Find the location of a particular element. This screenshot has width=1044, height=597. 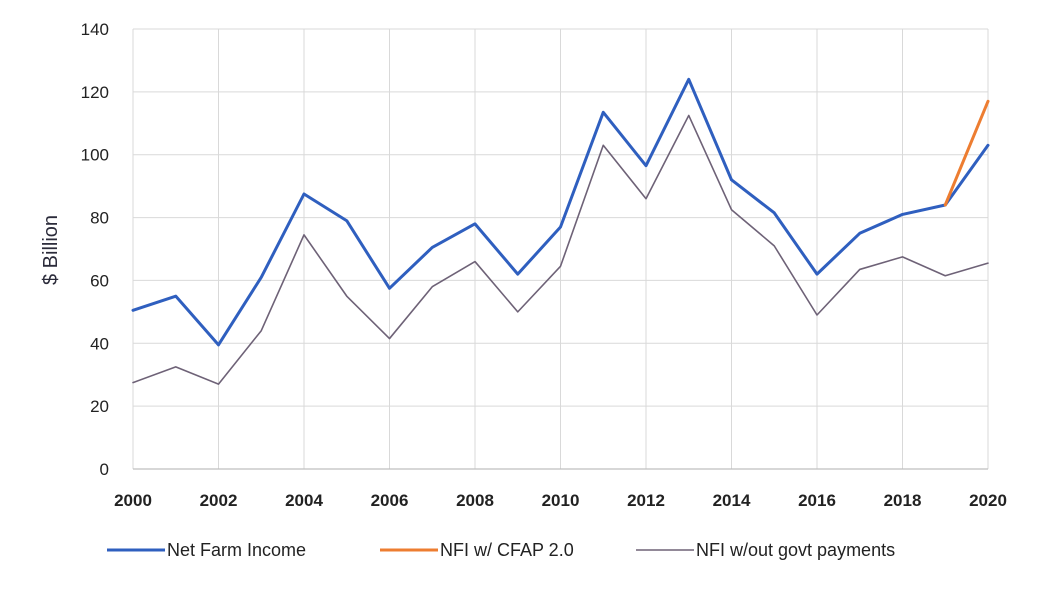

x-tick-label: 2020 is located at coordinates (988, 500).